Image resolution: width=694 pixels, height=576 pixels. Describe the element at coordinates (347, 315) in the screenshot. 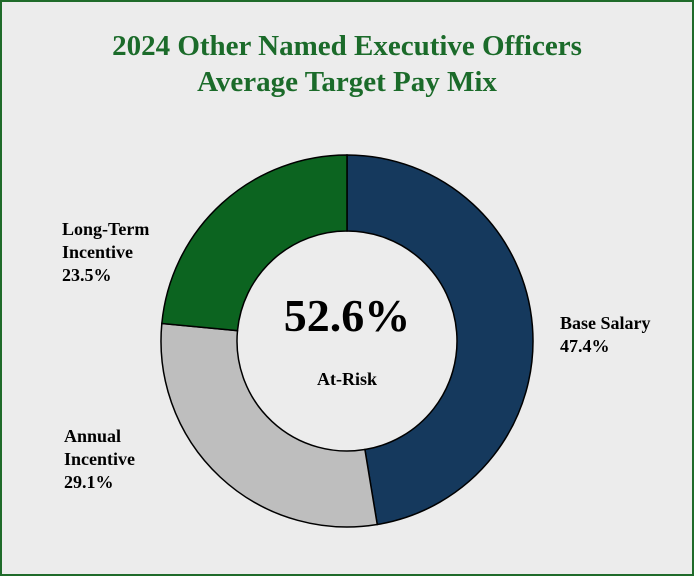

I see `center-value: 52.6%` at that location.